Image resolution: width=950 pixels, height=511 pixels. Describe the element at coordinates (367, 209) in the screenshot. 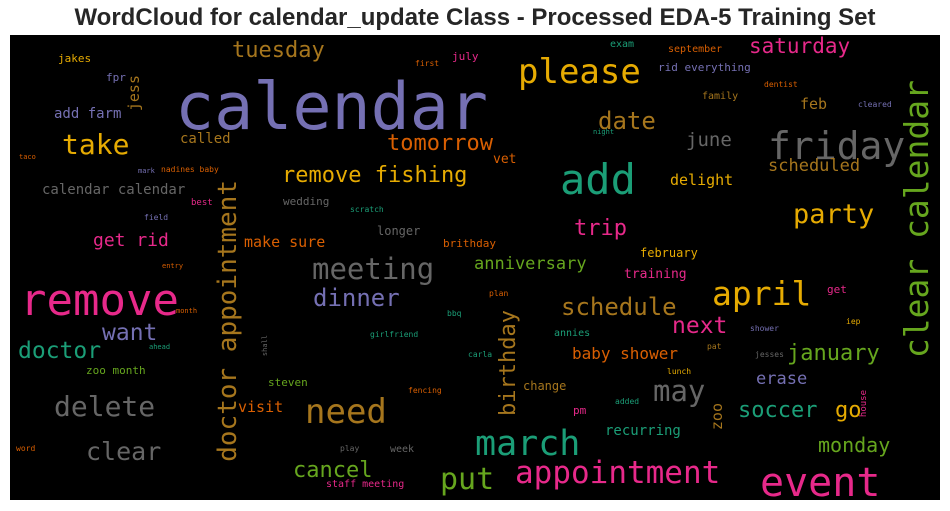

I see `word-scratch: scratch` at that location.